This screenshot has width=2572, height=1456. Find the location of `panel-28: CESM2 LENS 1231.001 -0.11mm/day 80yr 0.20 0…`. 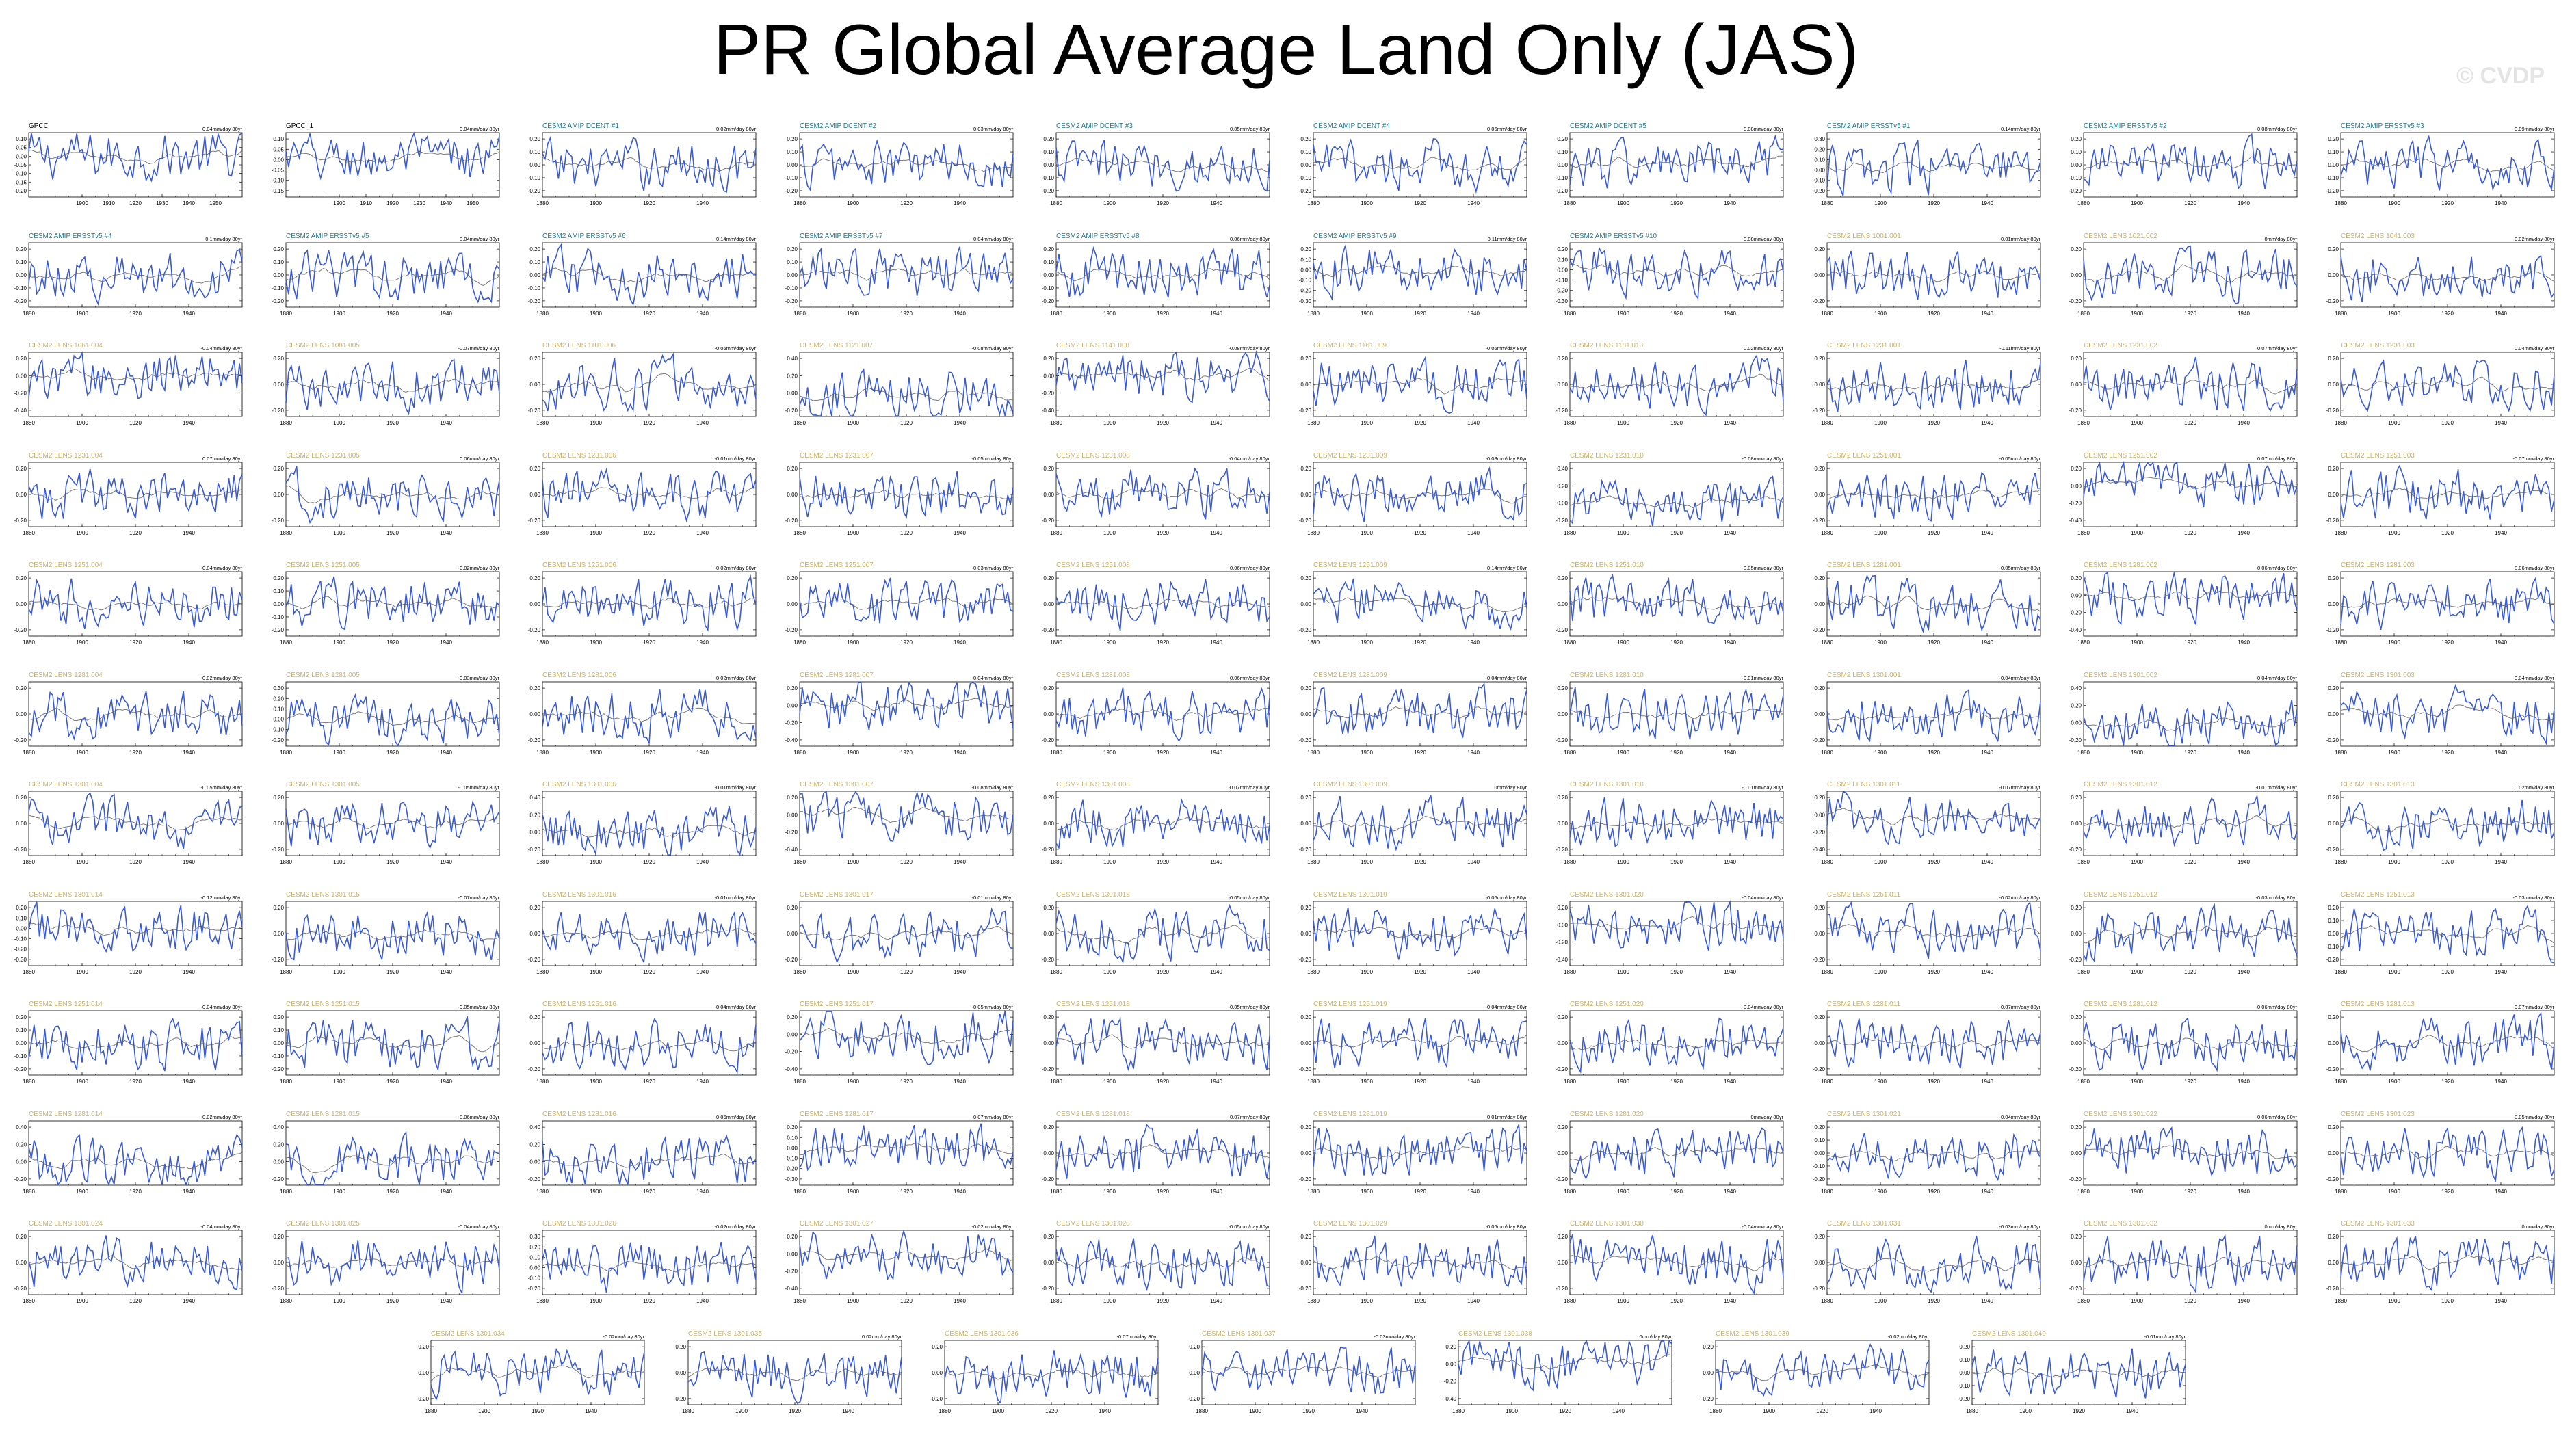

panel-28: CESM2 LENS 1231.001 -0.11mm/day 80yr 0.20 0… is located at coordinates (1926, 384).